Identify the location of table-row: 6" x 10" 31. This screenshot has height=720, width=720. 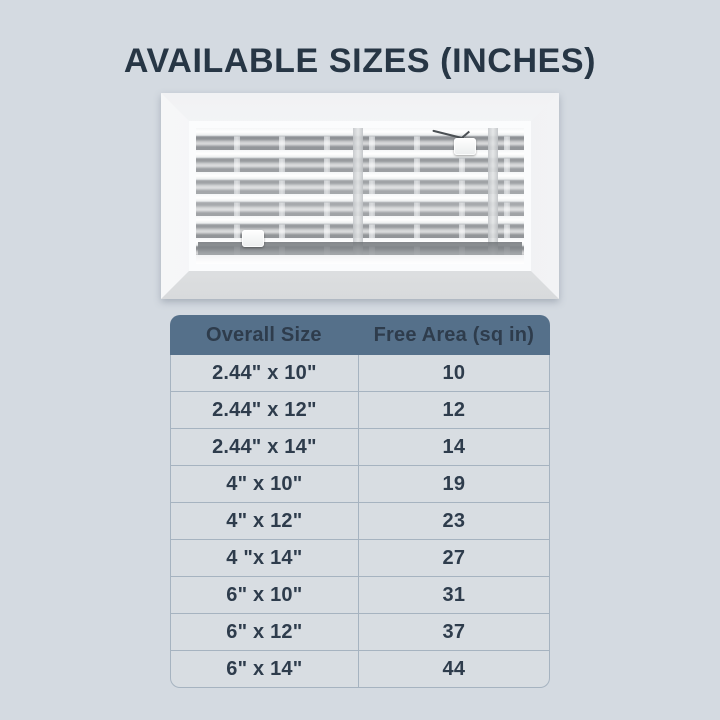
(360, 595).